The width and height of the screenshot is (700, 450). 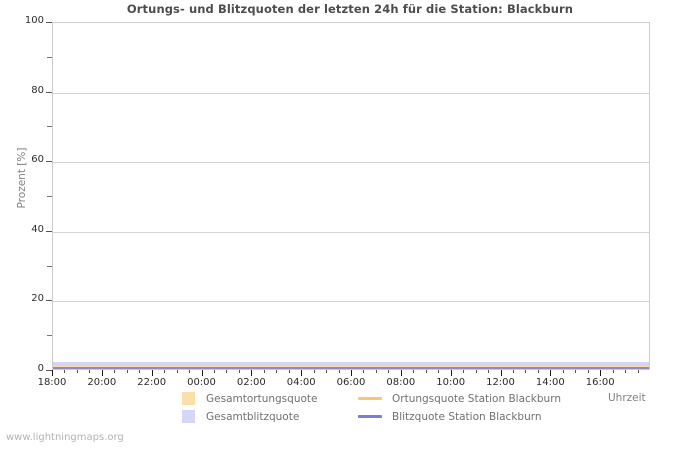 What do you see at coordinates (251, 382) in the screenshot?
I see `x-axis-tick-label: 02:00` at bounding box center [251, 382].